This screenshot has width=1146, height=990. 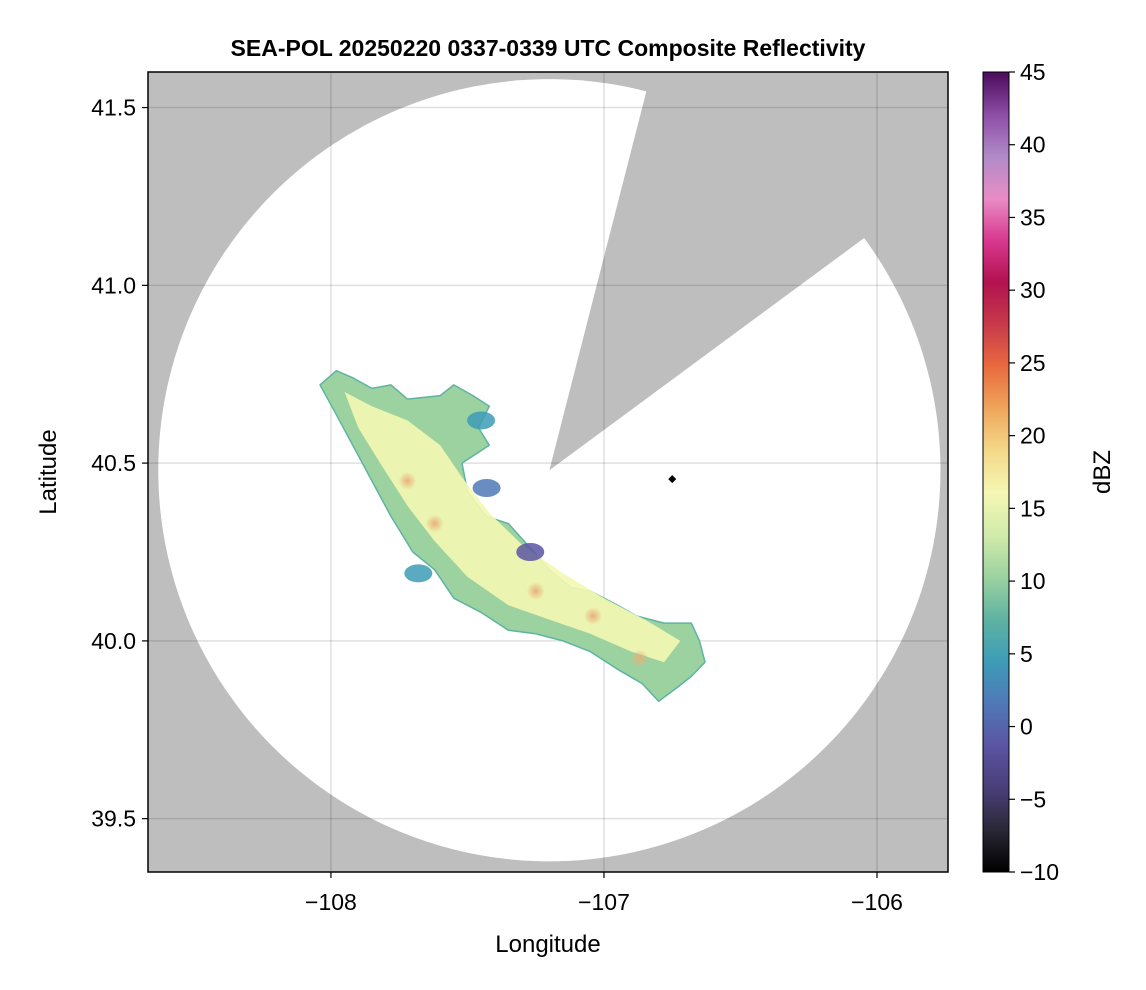 I want to click on reflectivity-echo, so click(x=512, y=536).